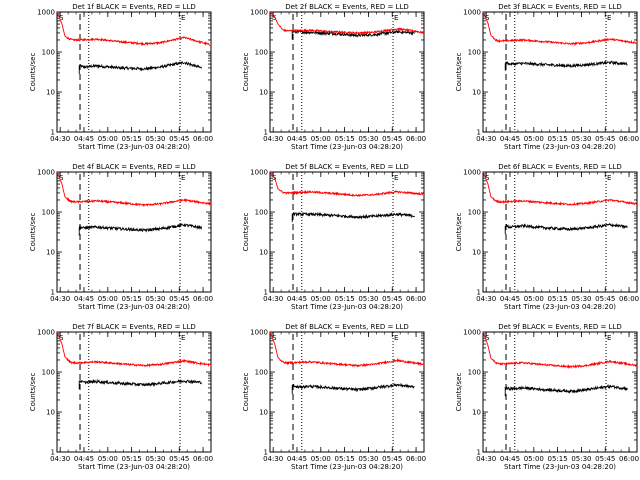 Image resolution: width=640 pixels, height=480 pixels. What do you see at coordinates (346, 167) in the screenshot?
I see `panel-title: Det 5f BLACK = Events, RED = LLD` at bounding box center [346, 167].